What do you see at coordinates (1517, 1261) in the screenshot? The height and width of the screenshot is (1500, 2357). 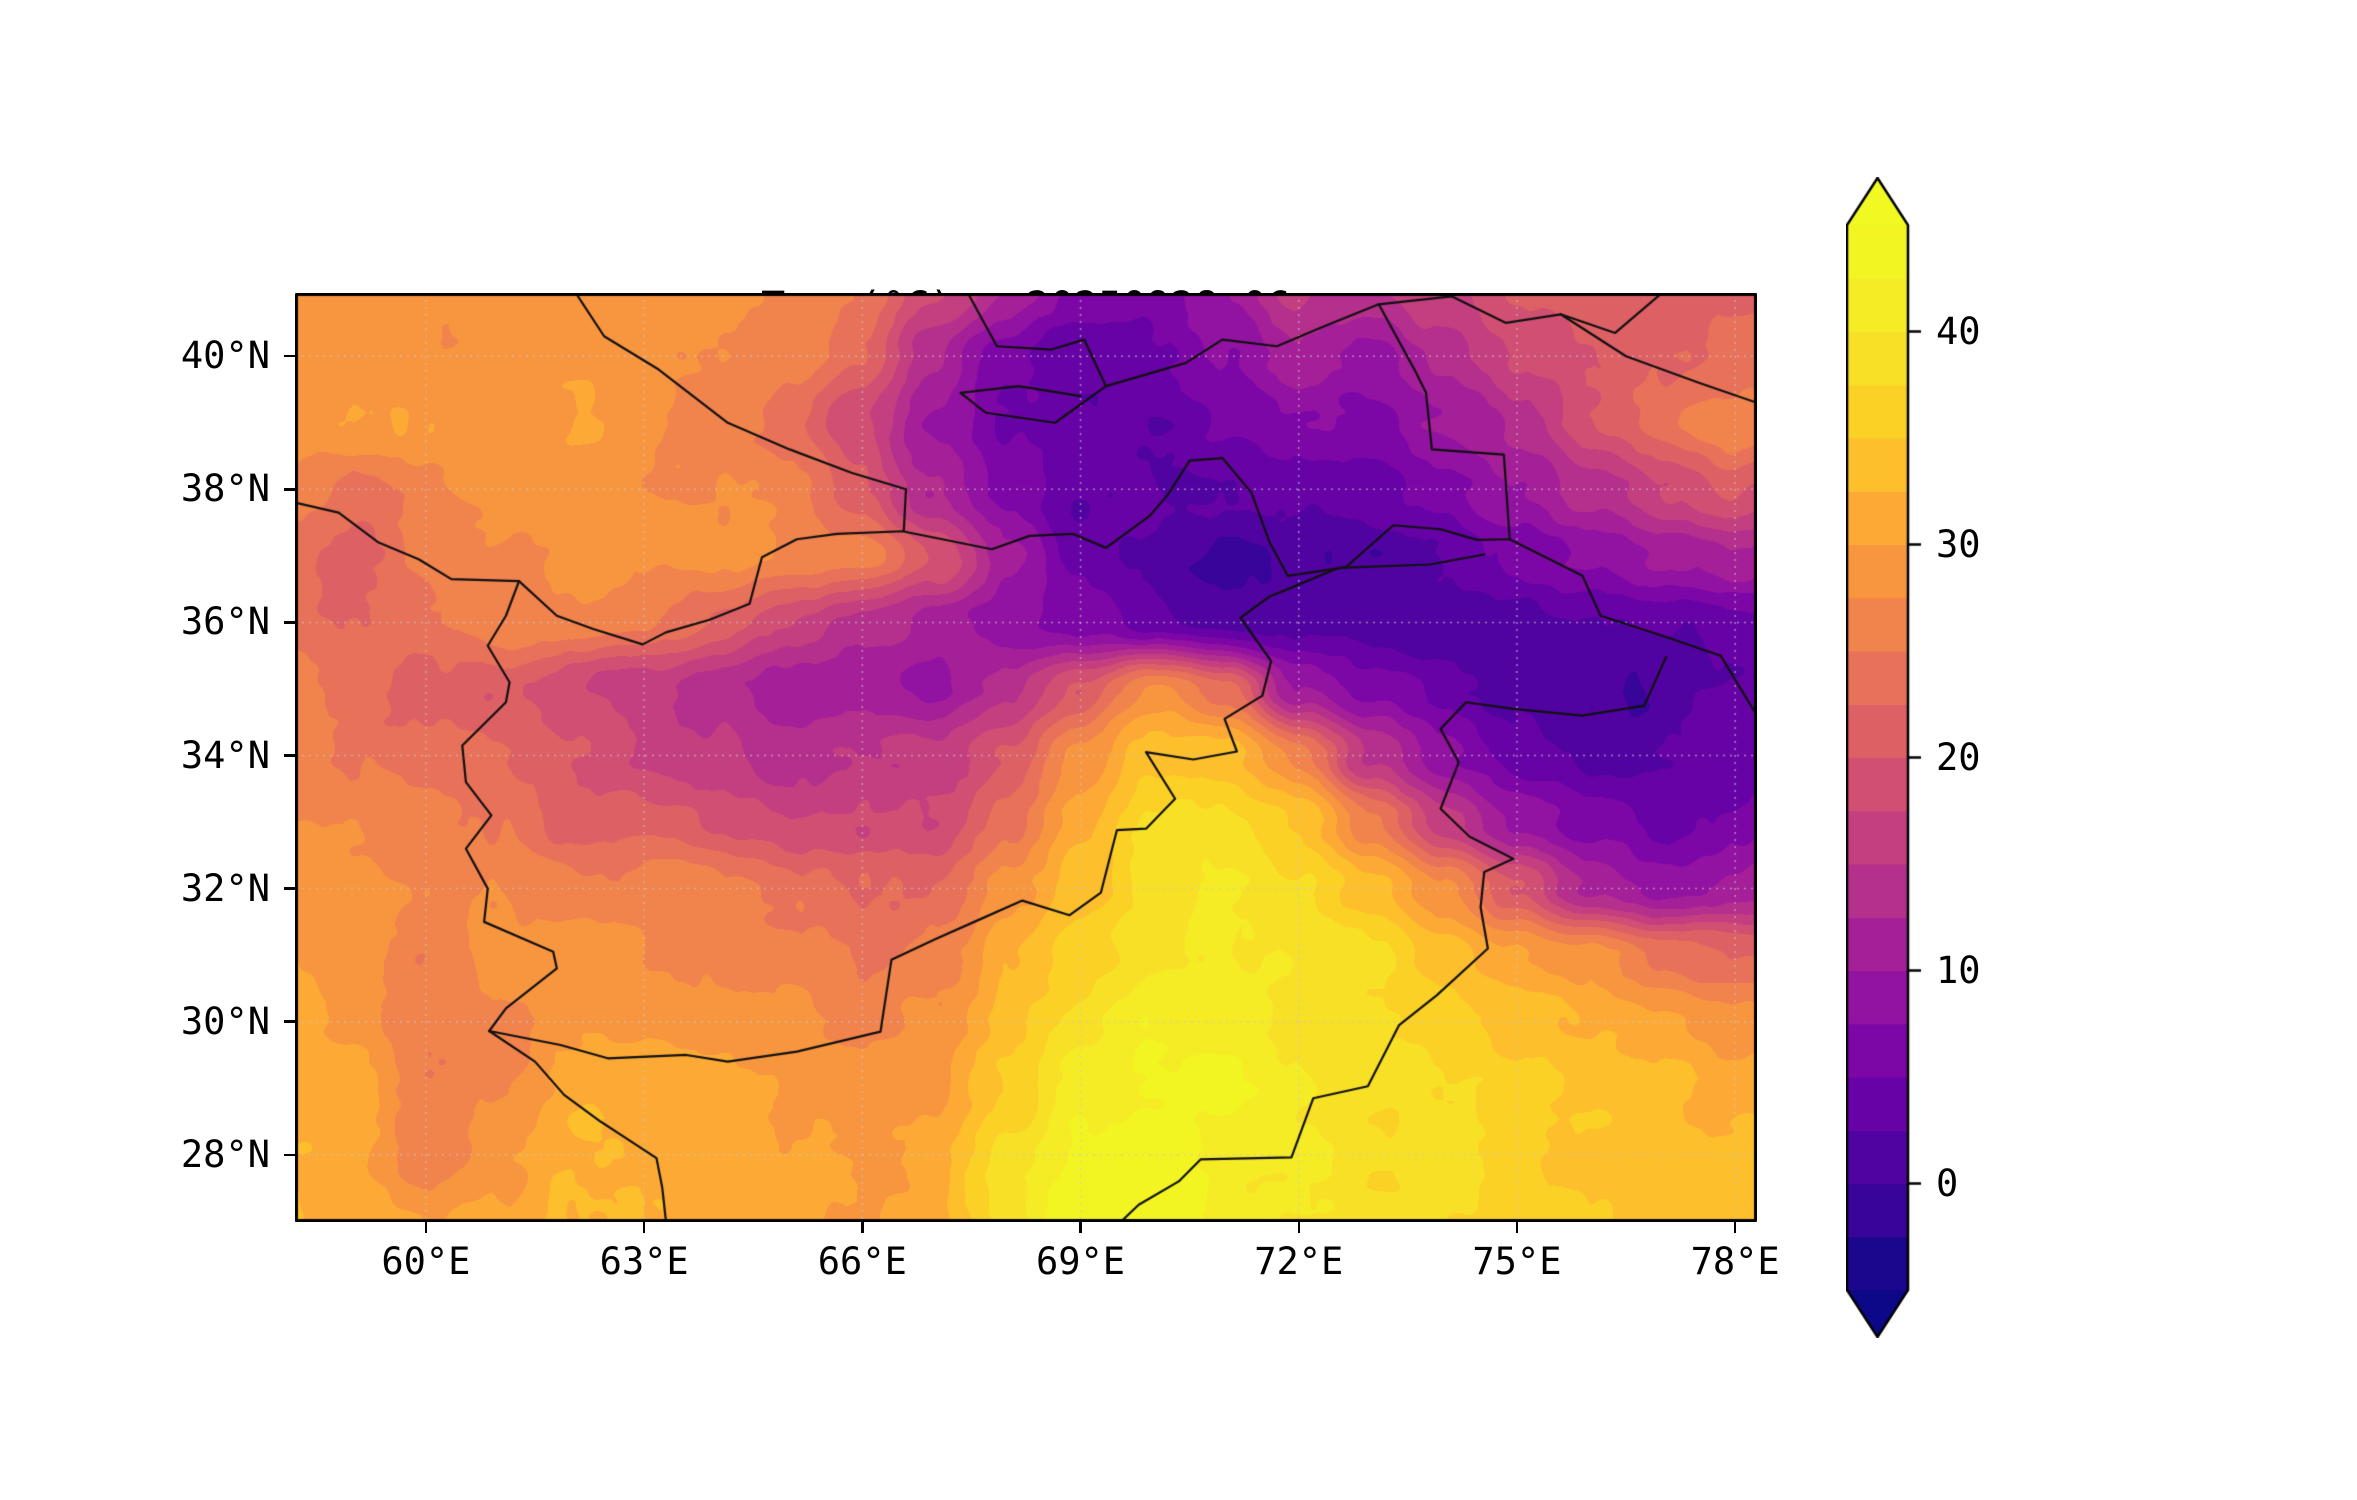 I see `x-tick-label: 75°E` at bounding box center [1517, 1261].